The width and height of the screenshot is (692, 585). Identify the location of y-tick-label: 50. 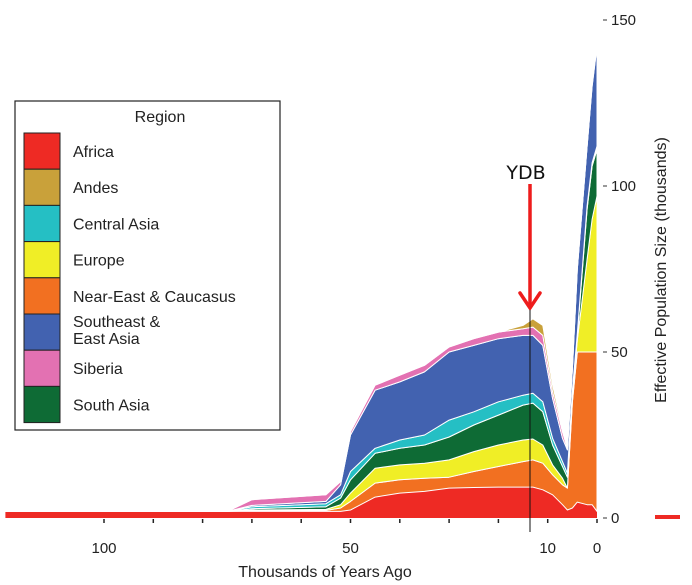
(619, 352).